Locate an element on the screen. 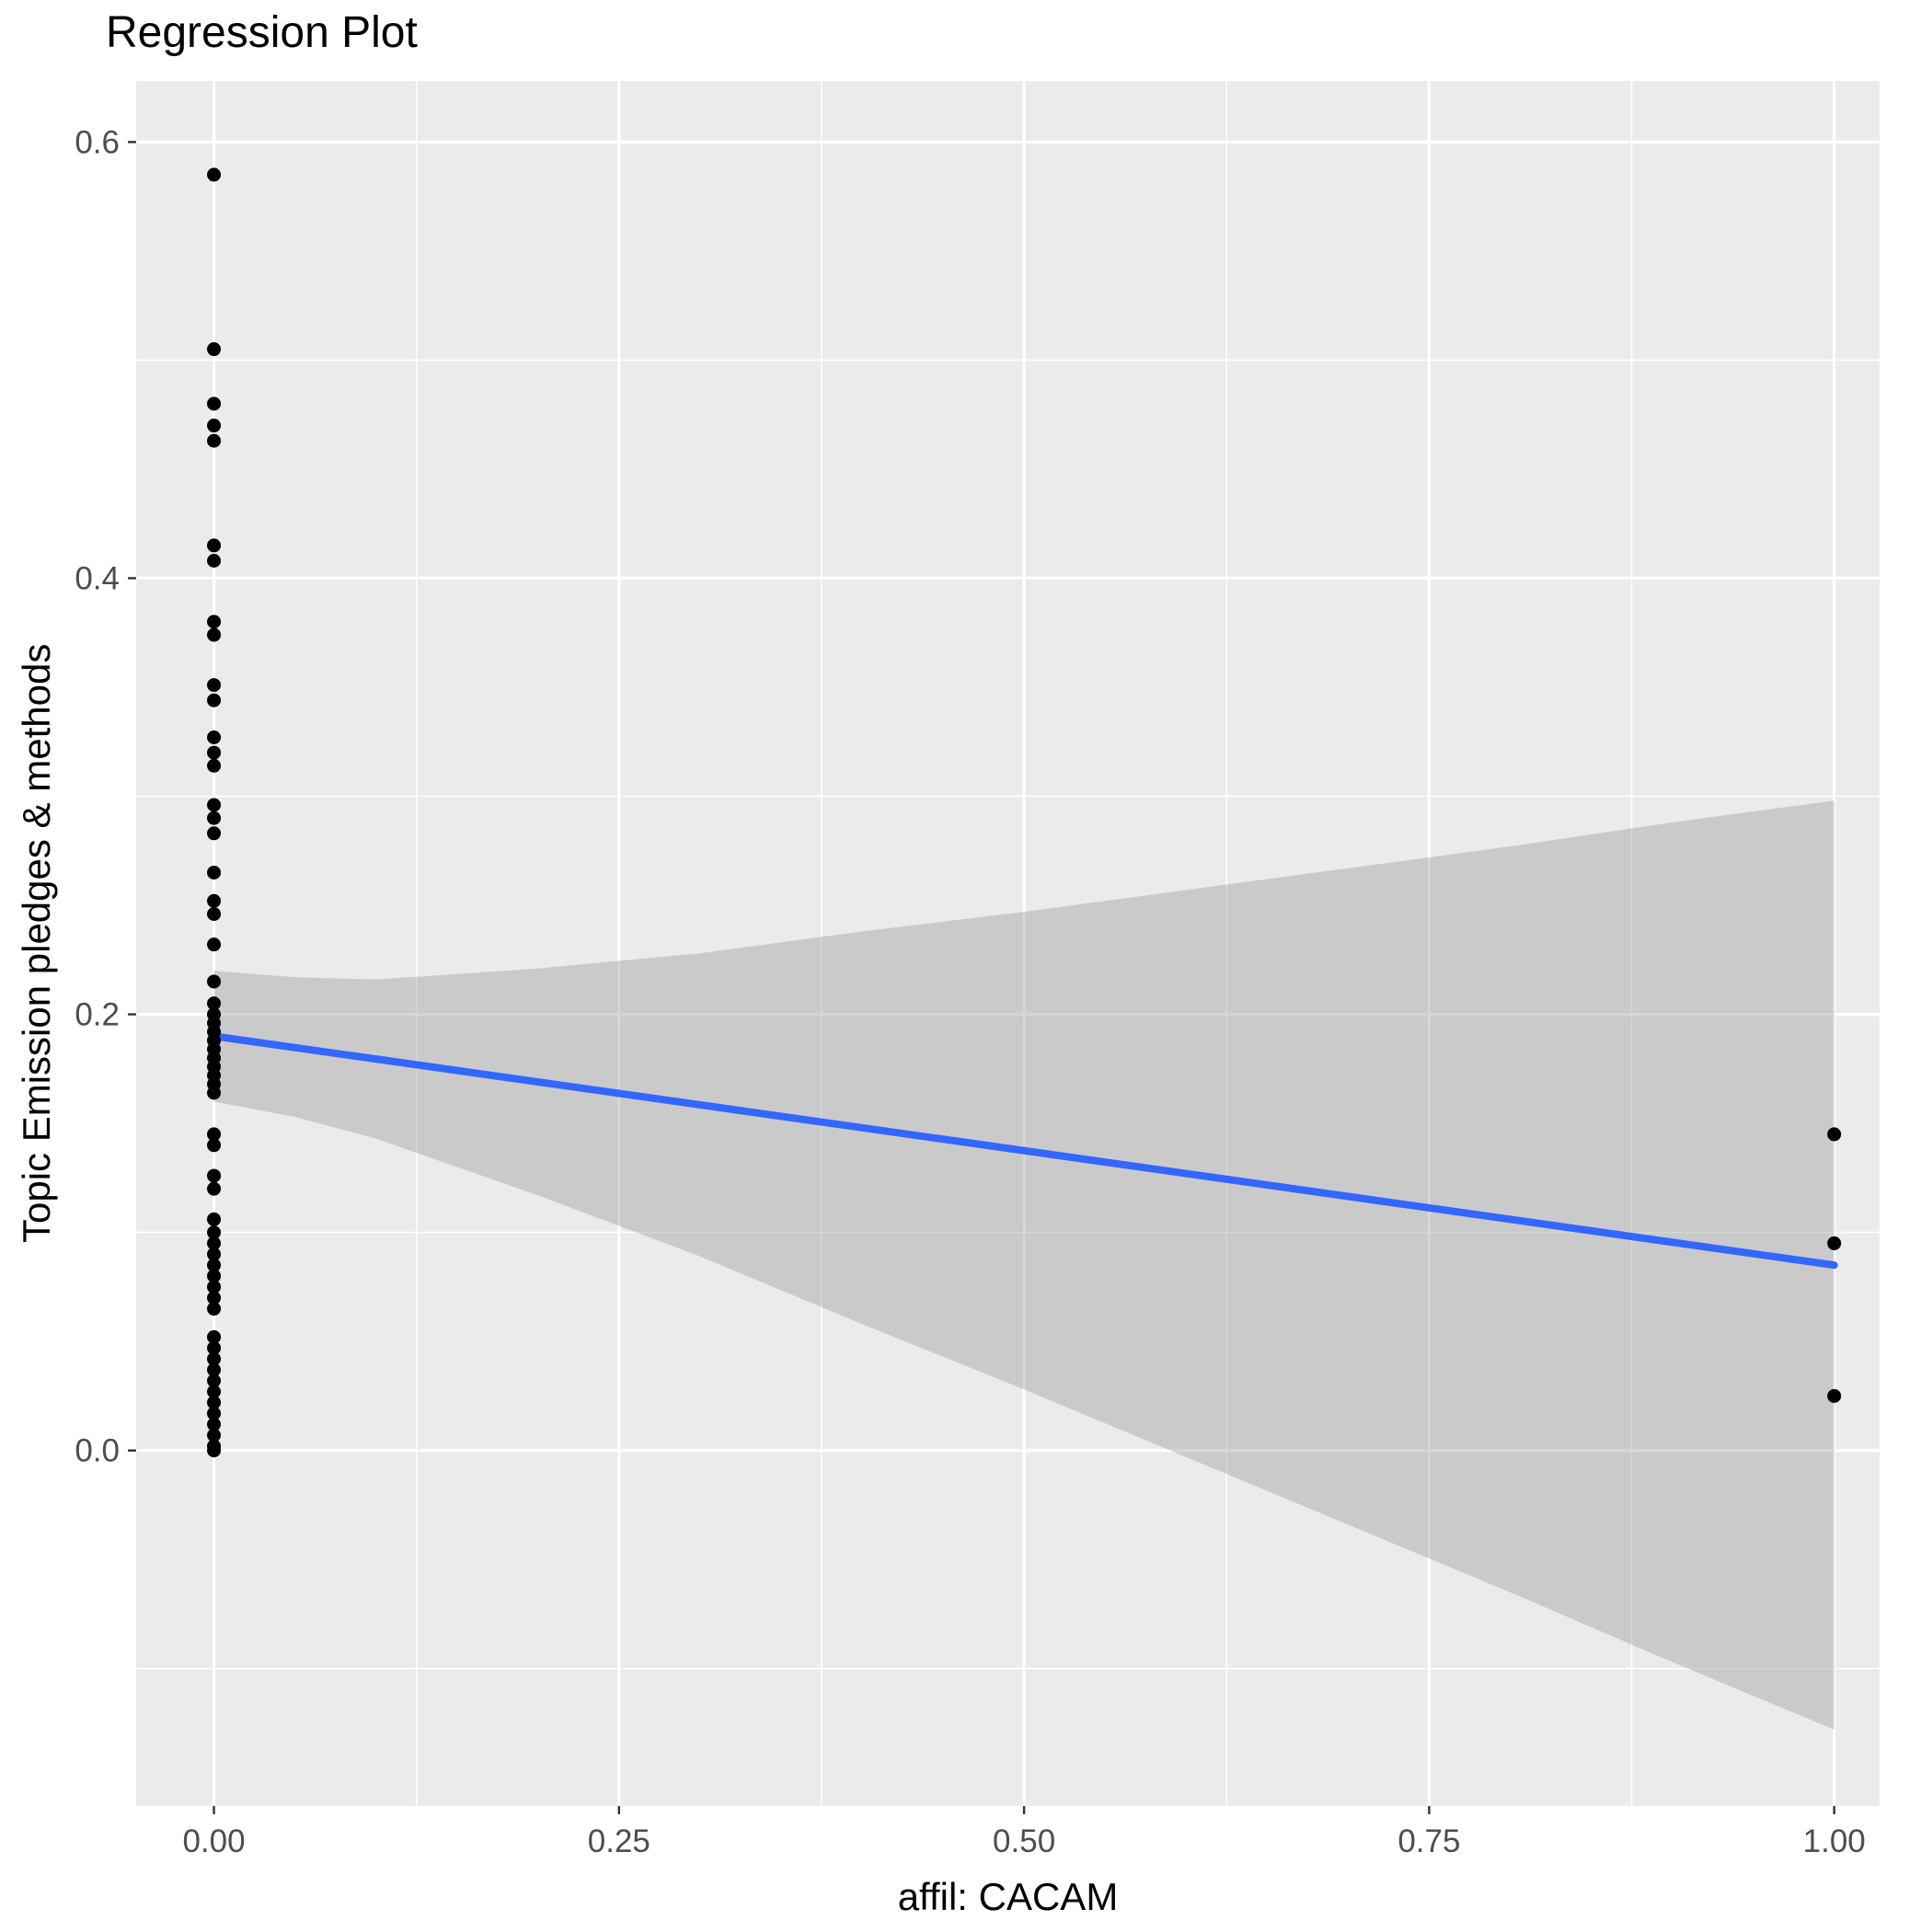 The height and width of the screenshot is (1932, 1932). x-tick-label: 0.00 is located at coordinates (213, 1841).